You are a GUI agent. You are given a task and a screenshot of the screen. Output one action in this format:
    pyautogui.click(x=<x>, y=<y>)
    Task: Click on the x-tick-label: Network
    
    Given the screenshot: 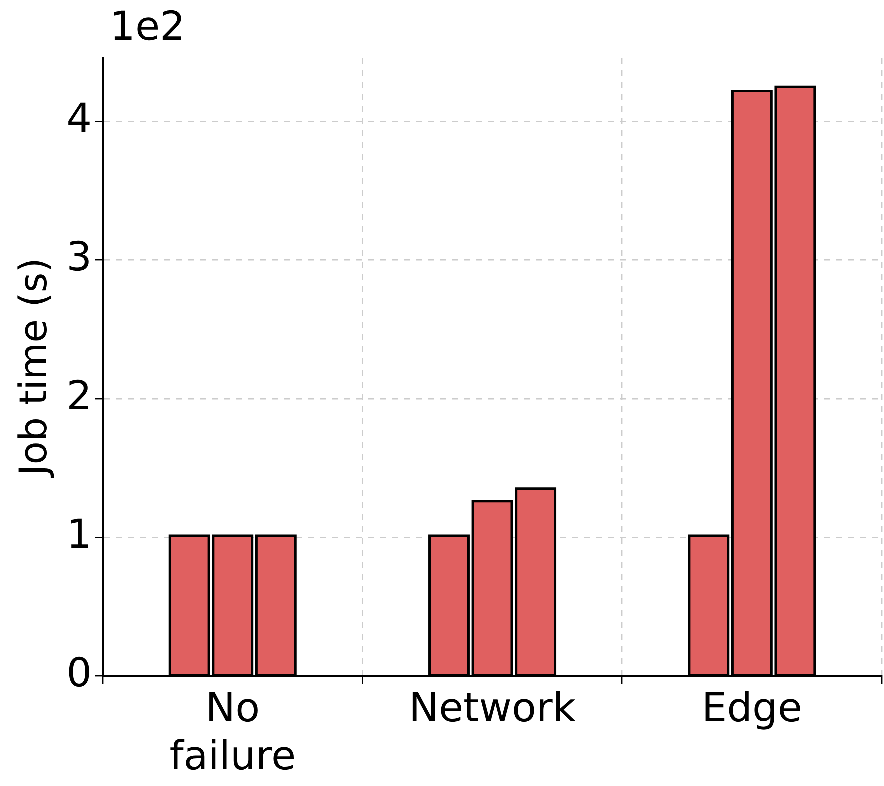 What is the action you would take?
    pyautogui.click(x=493, y=708)
    